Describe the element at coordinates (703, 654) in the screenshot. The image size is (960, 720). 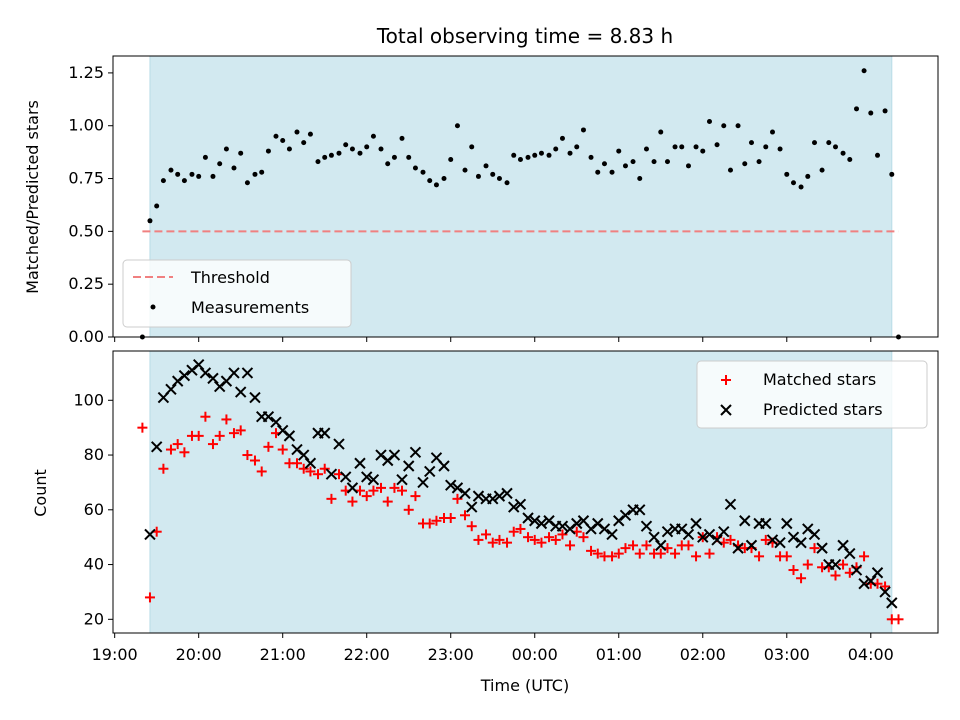
I see `x-tick-label: 02:00` at that location.